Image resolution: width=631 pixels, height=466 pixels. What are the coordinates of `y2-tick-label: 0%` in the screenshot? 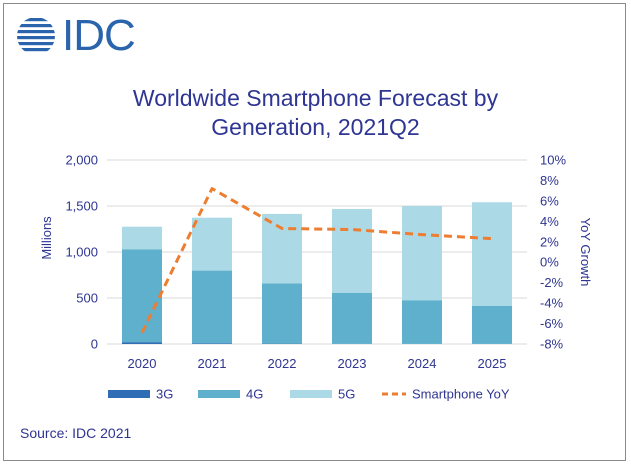 It's located at (549, 262).